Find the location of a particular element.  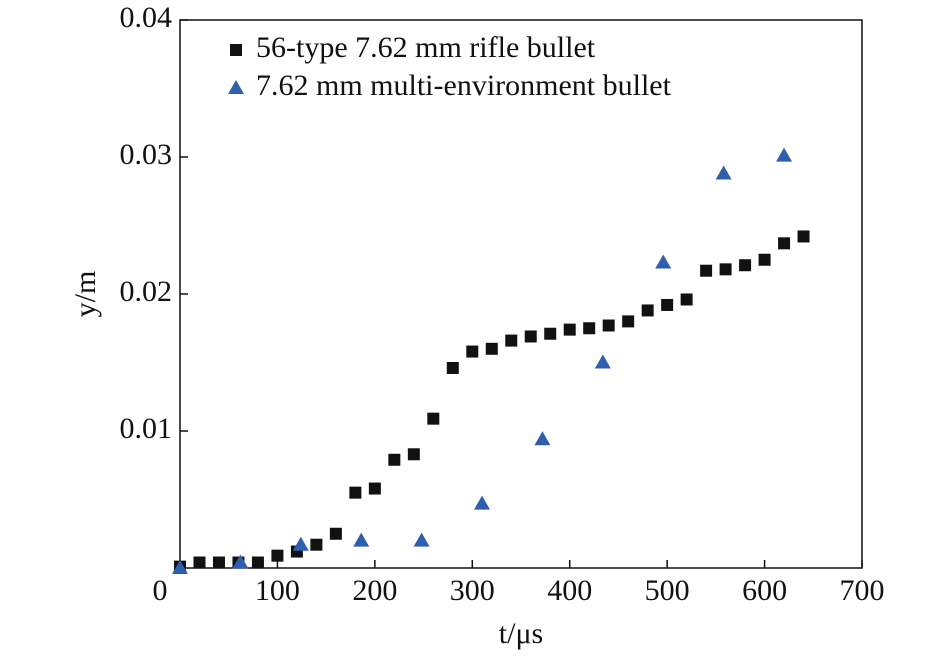

x-tick-label: 700 is located at coordinates (862, 590).